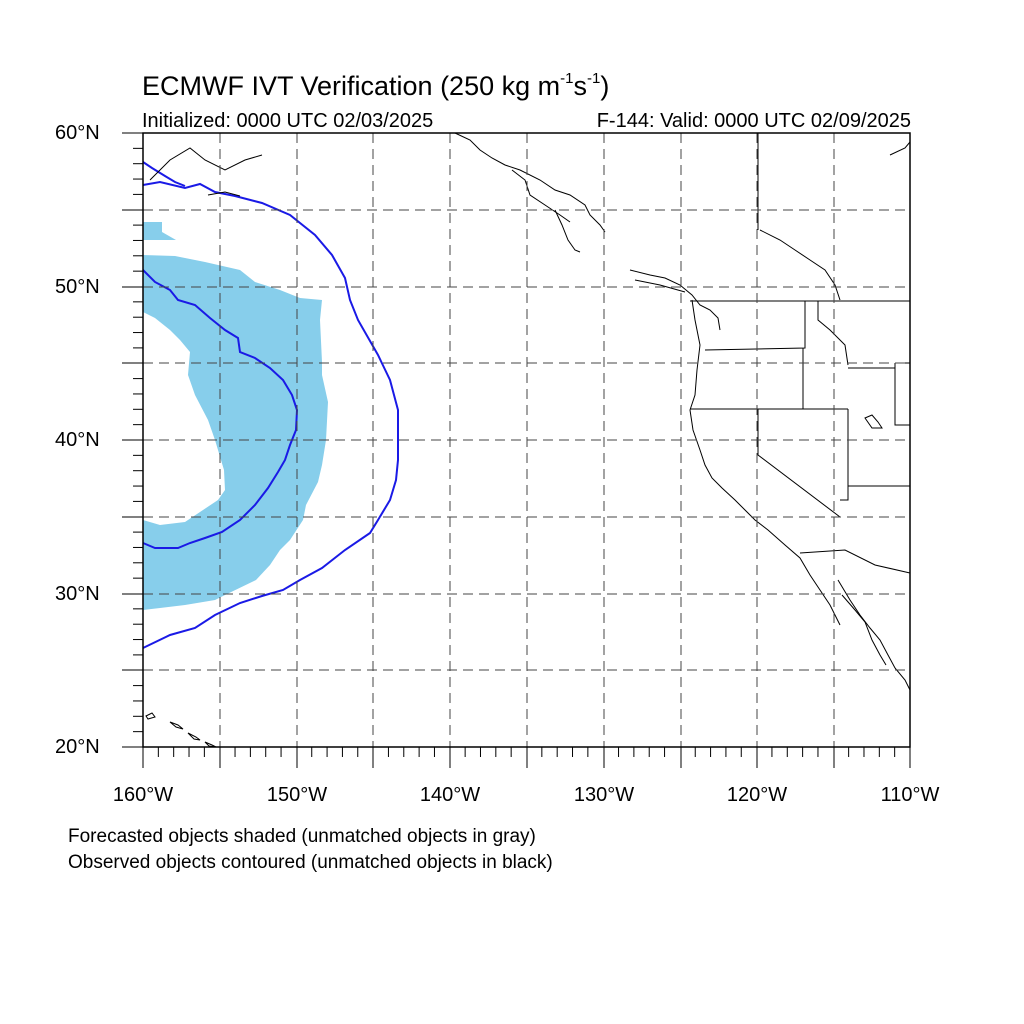 Image resolution: width=1024 pixels, height=1024 pixels. I want to click on lon-label-120w: 120°W, so click(757, 795).